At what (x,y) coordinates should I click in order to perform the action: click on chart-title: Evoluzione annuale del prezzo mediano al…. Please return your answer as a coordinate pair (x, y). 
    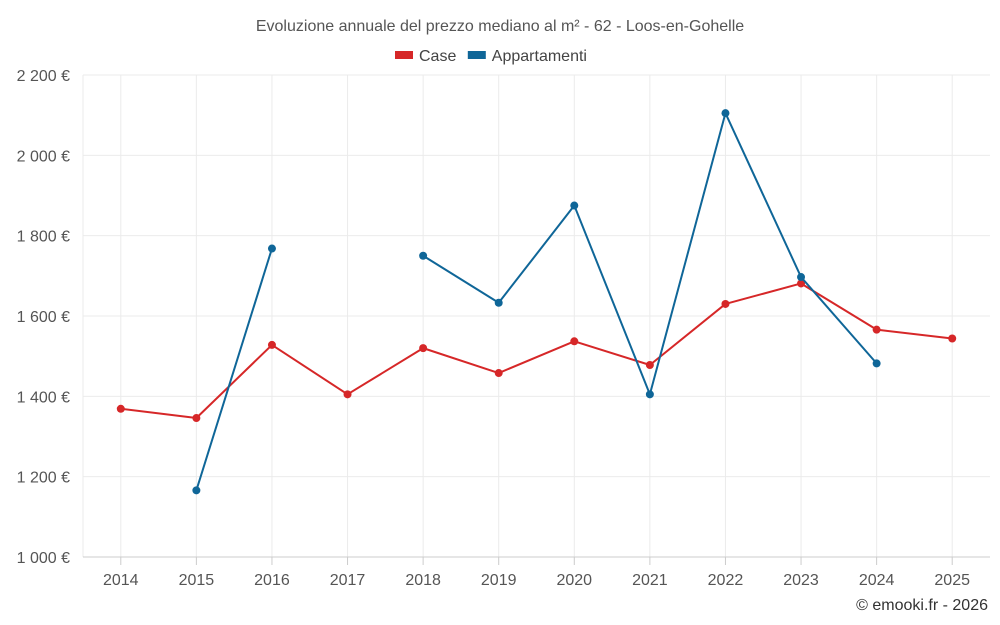
    Looking at the image, I should click on (500, 26).